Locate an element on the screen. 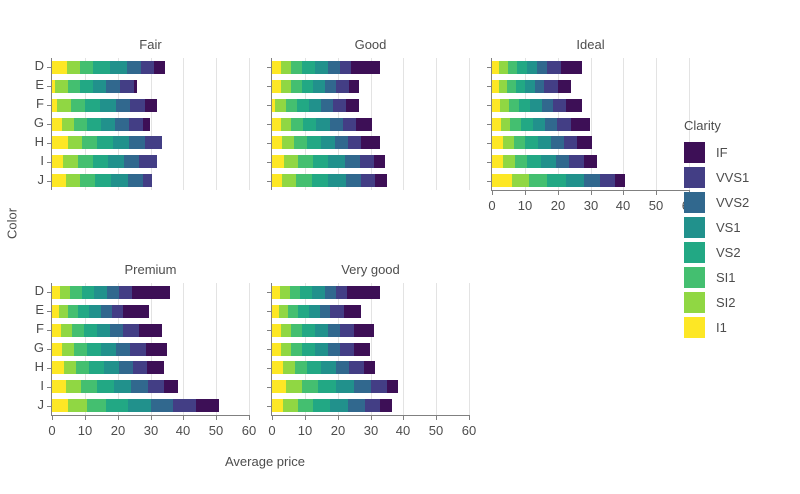  y-tick-label: I is located at coordinates (42, 160).